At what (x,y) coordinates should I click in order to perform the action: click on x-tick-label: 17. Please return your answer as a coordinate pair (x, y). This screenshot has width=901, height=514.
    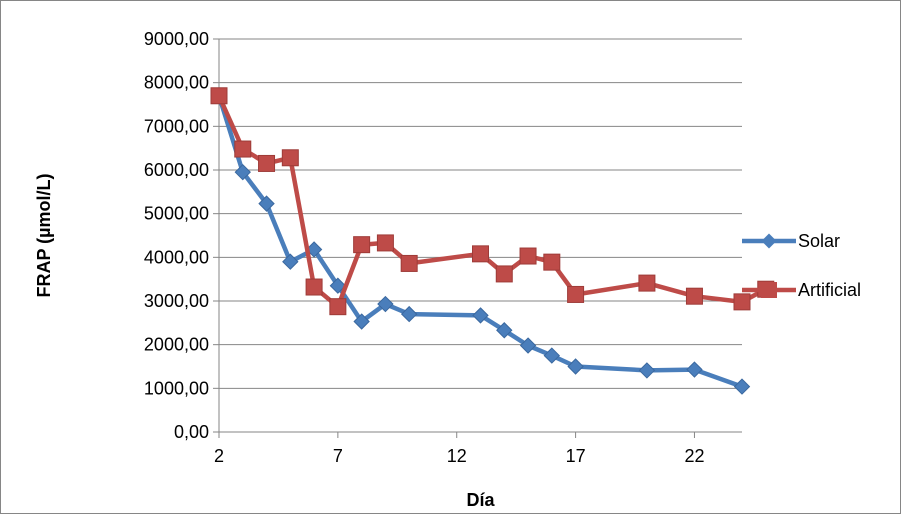
    Looking at the image, I should click on (576, 456).